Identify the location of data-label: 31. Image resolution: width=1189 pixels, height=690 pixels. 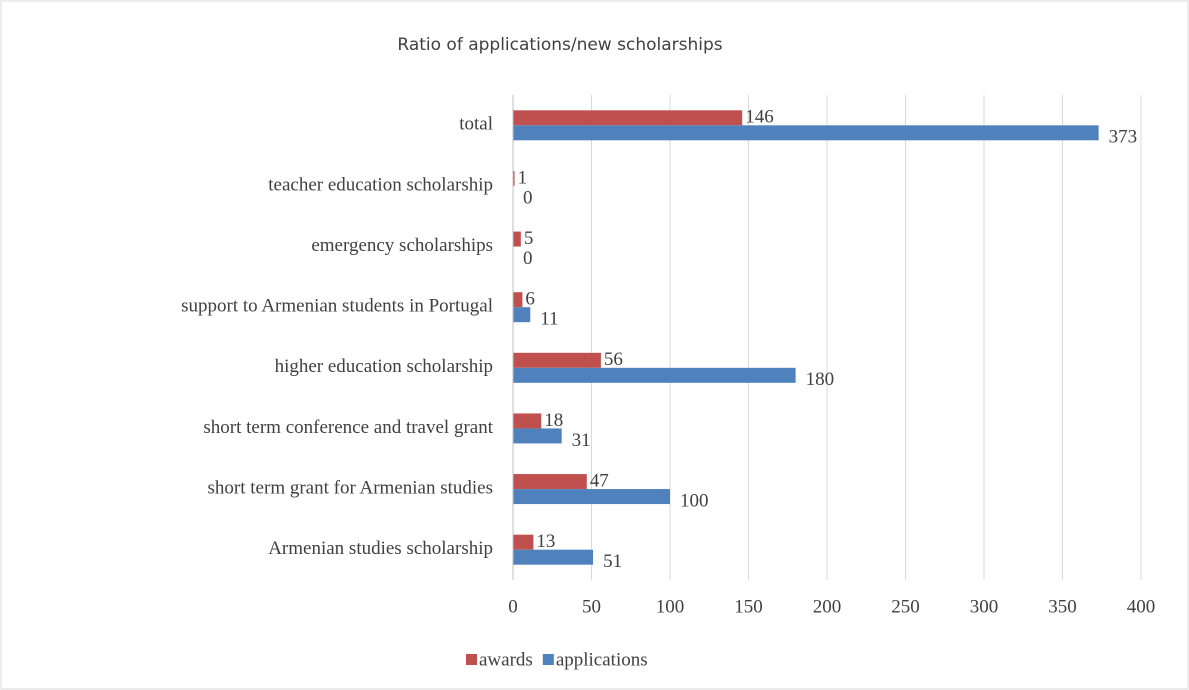
(581, 440).